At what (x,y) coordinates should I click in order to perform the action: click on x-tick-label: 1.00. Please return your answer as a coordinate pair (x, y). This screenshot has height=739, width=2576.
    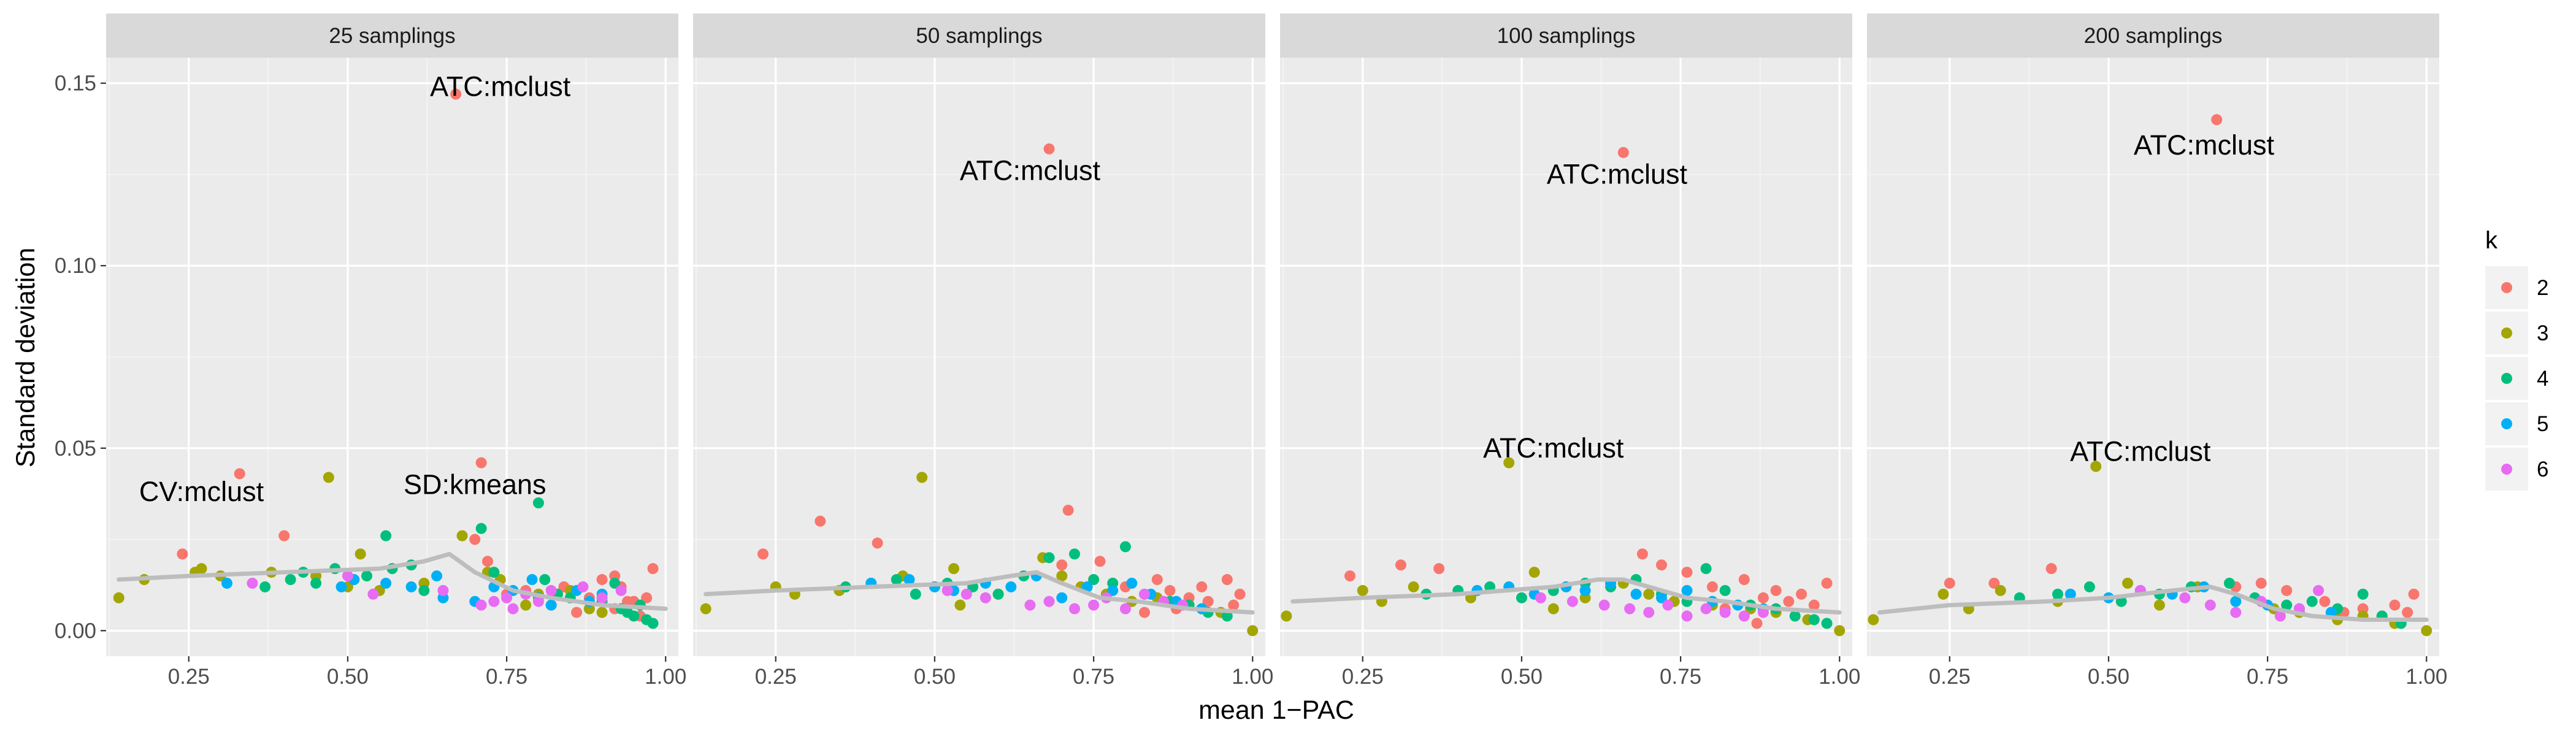
    Looking at the image, I should click on (1252, 677).